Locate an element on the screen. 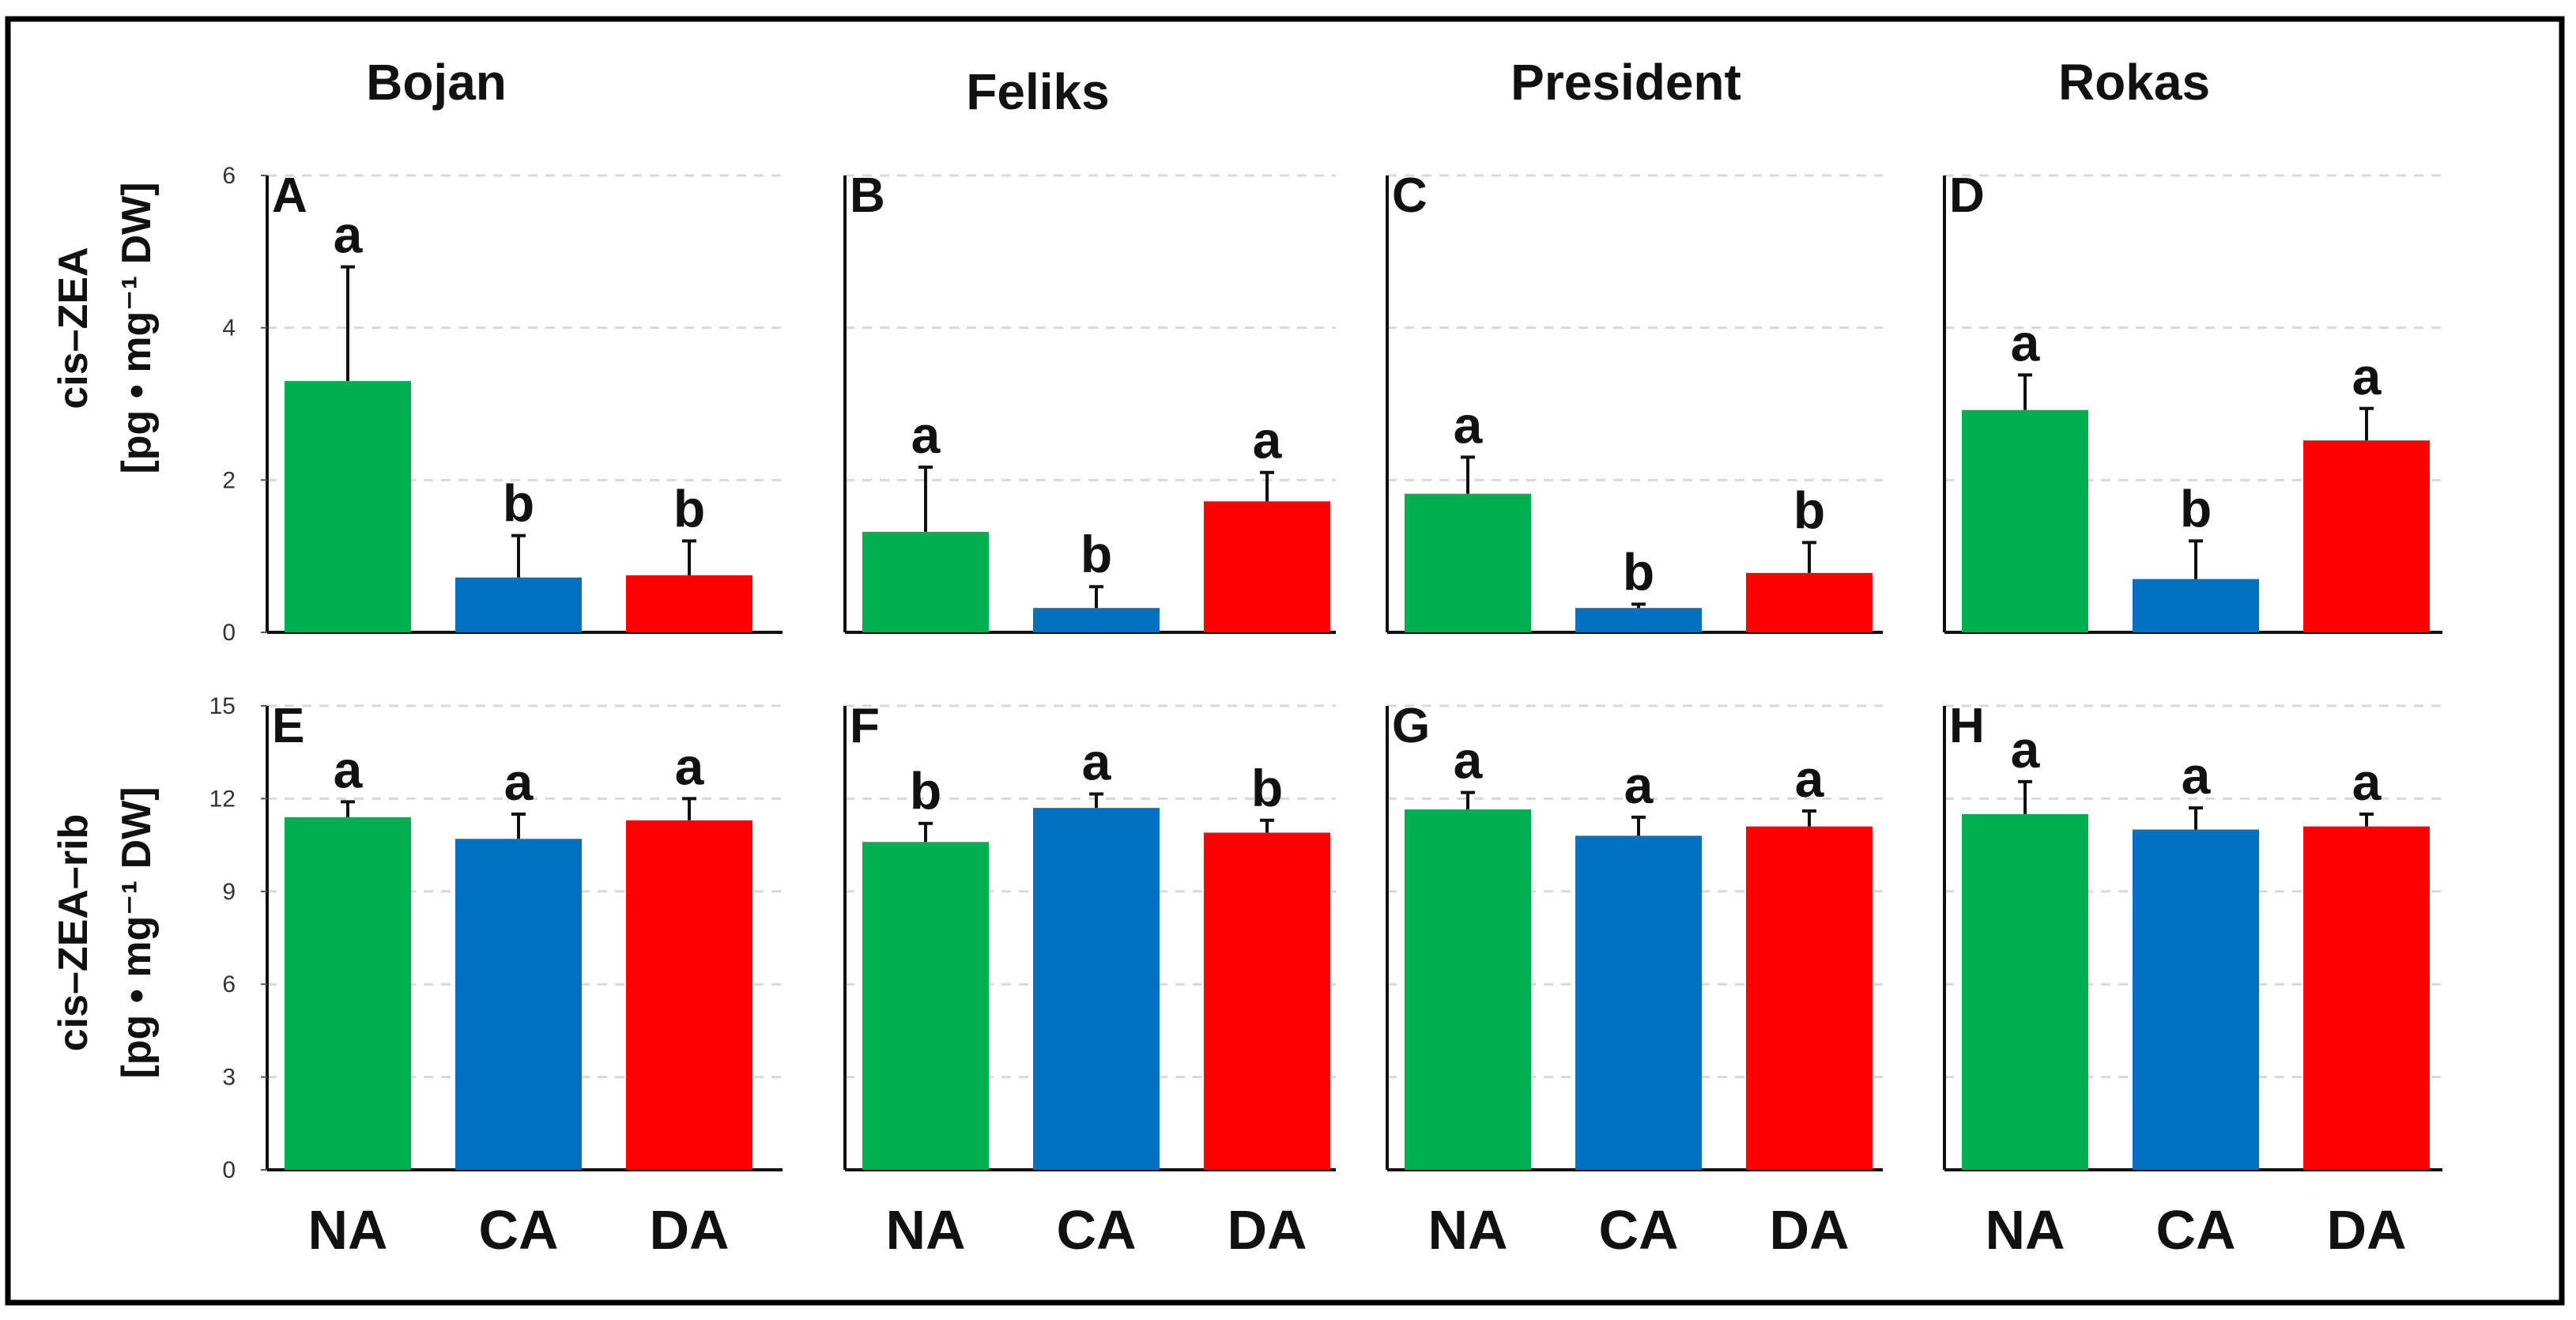 This screenshot has height=1320, width=2576. ylabel-row-1-line1: cis–ZEA is located at coordinates (73, 328).